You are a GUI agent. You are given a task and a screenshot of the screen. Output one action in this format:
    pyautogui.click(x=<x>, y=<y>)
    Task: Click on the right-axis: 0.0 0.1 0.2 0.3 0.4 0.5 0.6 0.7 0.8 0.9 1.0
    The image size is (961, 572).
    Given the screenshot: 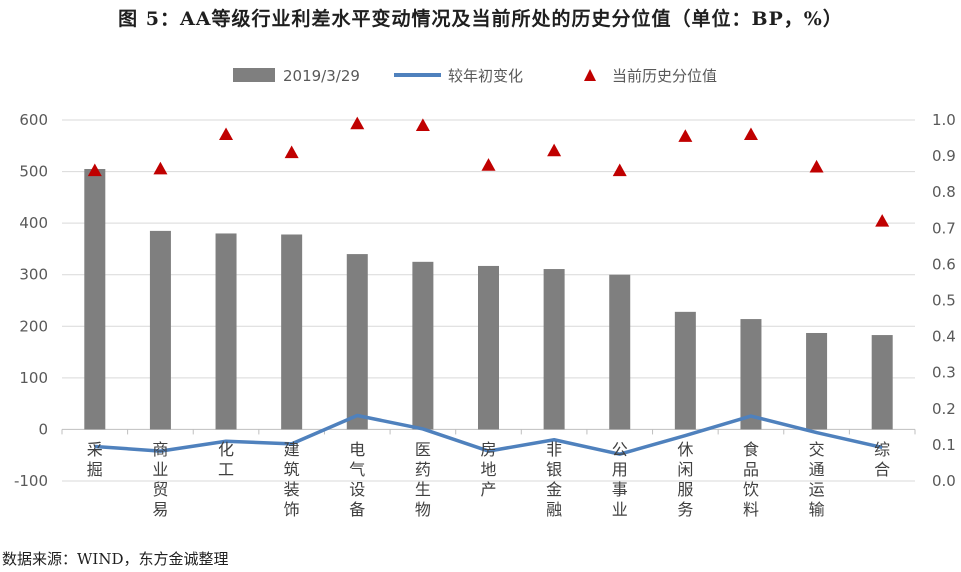 What is the action you would take?
    pyautogui.click(x=944, y=300)
    